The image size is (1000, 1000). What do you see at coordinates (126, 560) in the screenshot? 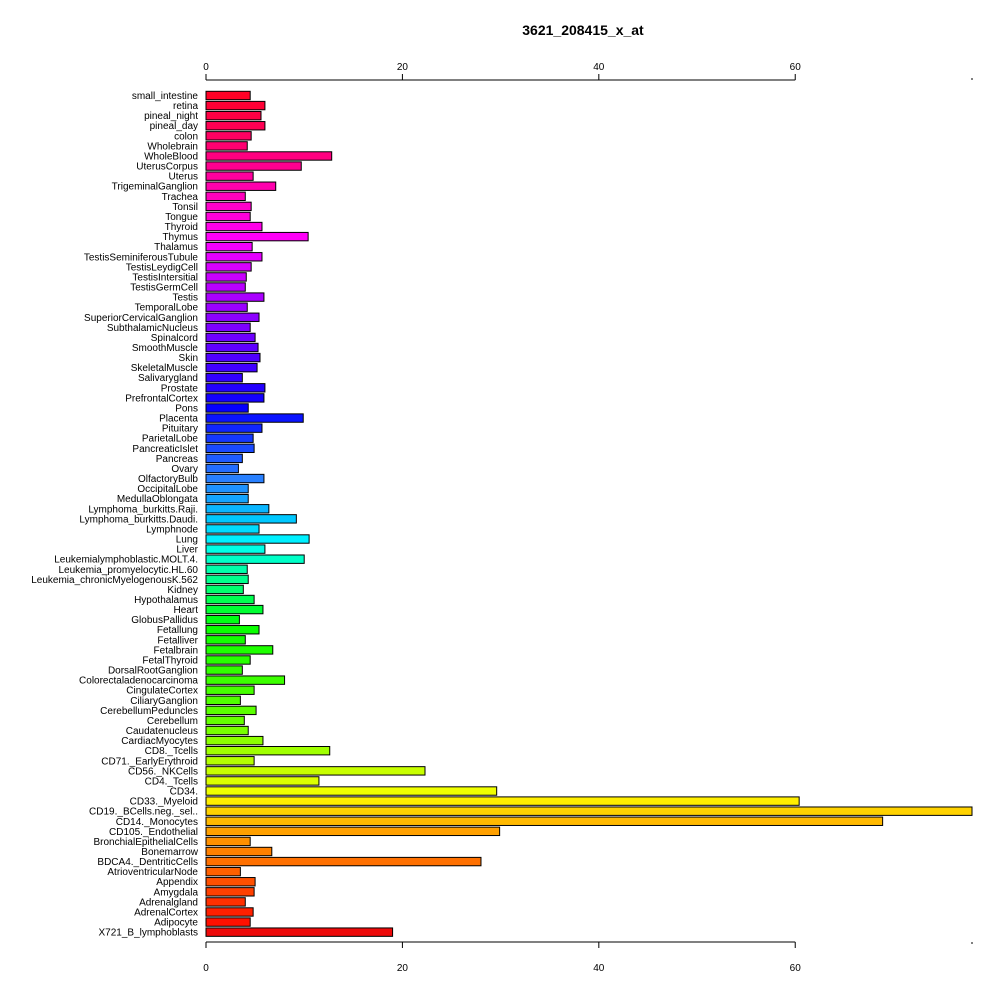
I see `category-label: Leukemialymphoblastic.MOLT.4.` at bounding box center [126, 560].